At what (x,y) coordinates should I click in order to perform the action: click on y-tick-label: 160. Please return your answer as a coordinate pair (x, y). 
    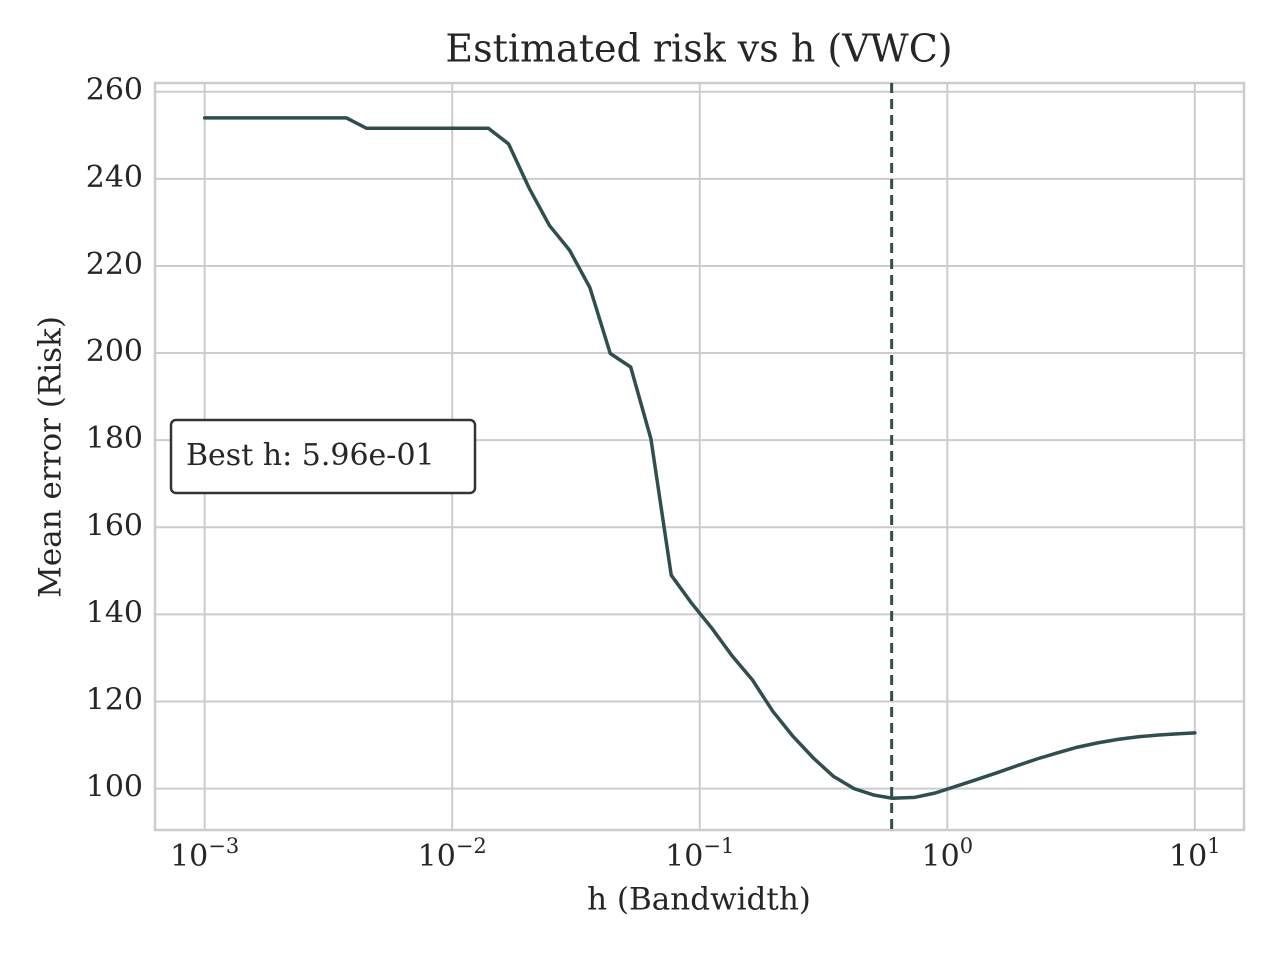
    Looking at the image, I should click on (114, 525).